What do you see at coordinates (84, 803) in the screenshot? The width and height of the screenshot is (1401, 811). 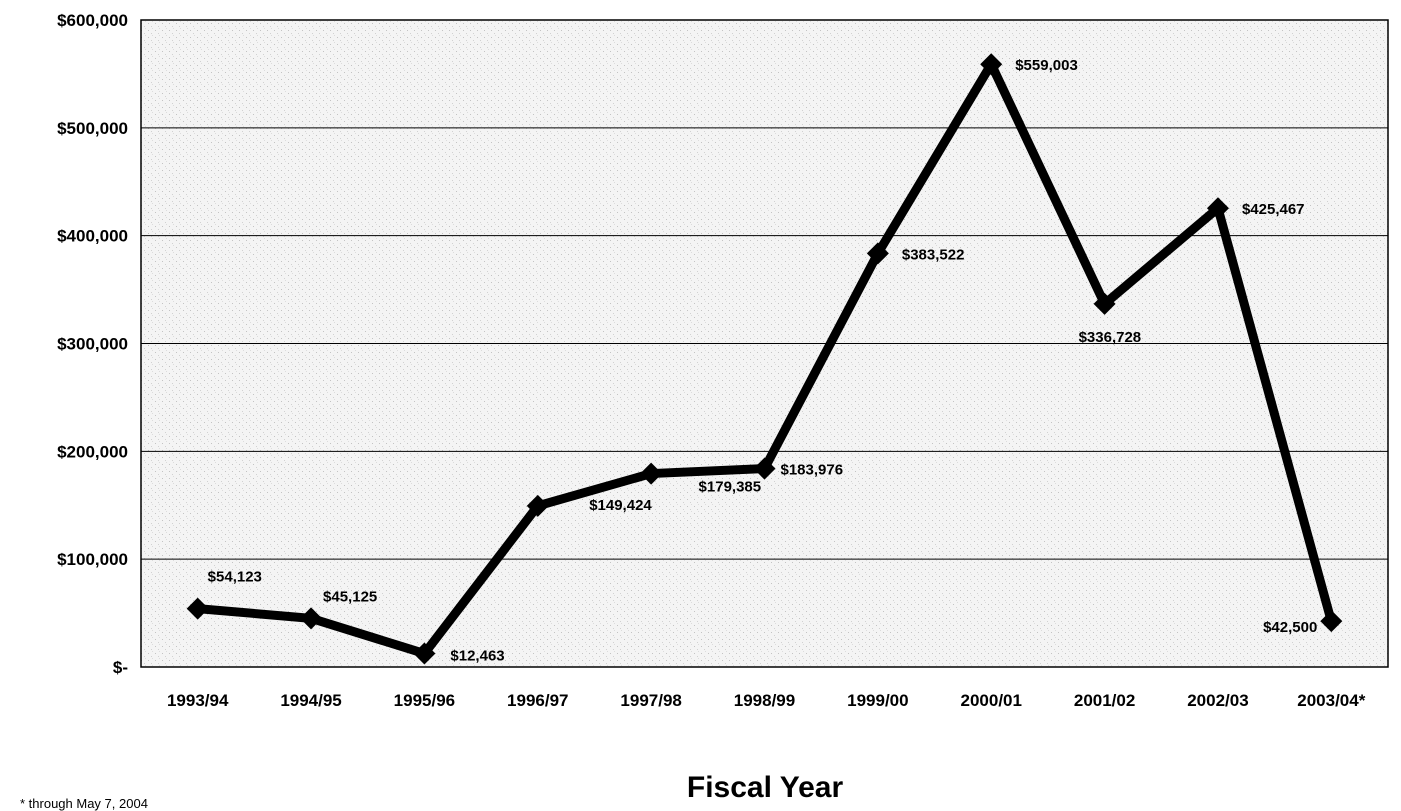 I see `footnote: * through May 7, 2004` at bounding box center [84, 803].